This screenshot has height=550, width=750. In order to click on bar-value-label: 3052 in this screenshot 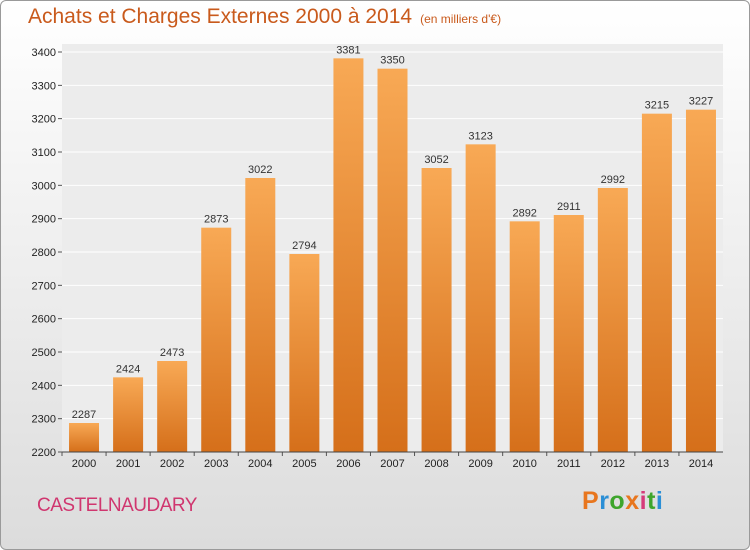, I will do `click(436, 160)`.